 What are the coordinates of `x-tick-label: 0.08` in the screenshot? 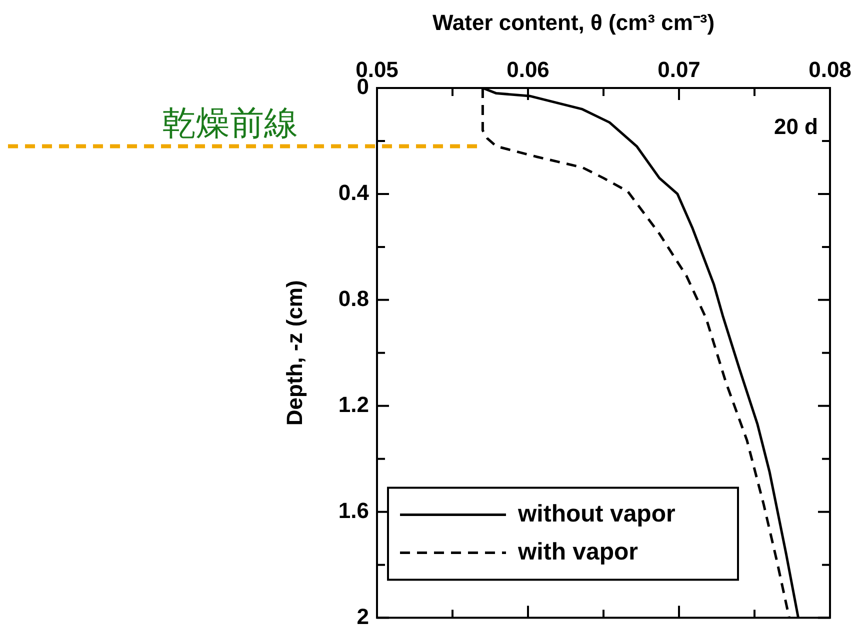 It's located at (830, 69).